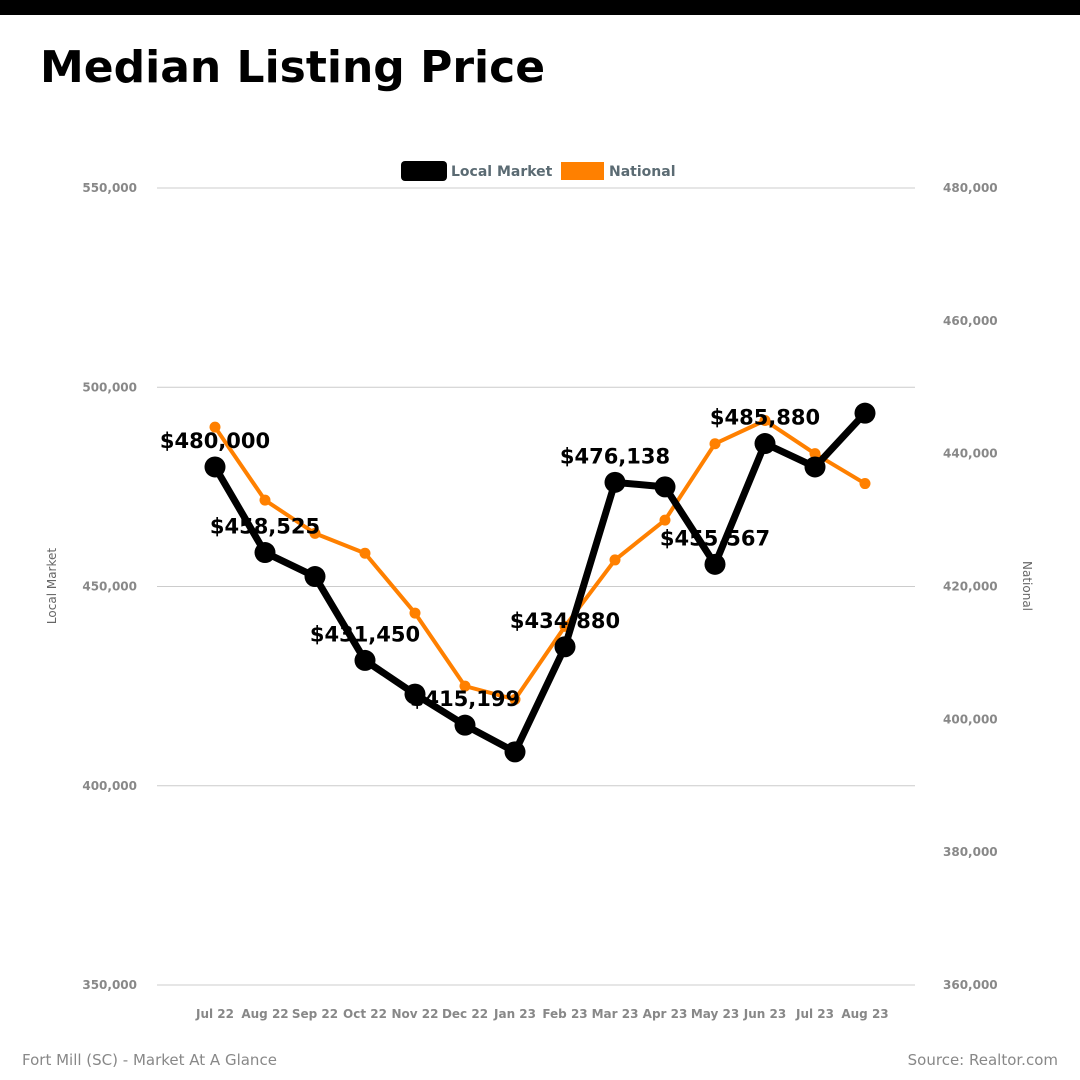 Image resolution: width=1080 pixels, height=1080 pixels. I want to click on left-tick-label: 450,000, so click(109, 587).